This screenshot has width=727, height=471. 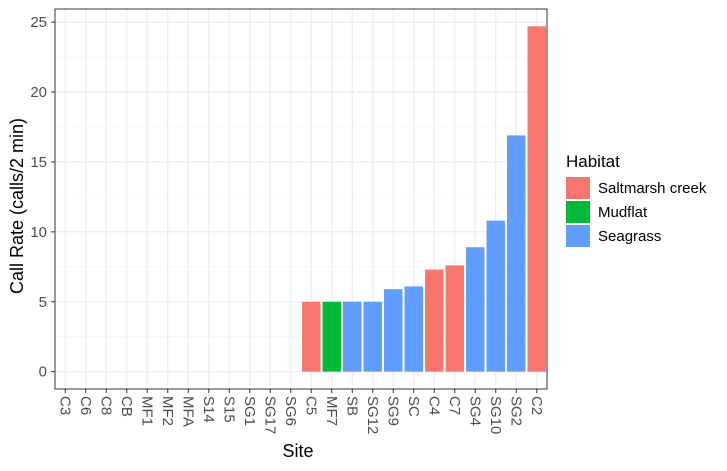 What do you see at coordinates (38, 92) in the screenshot?
I see `y-tick-label: 20` at bounding box center [38, 92].